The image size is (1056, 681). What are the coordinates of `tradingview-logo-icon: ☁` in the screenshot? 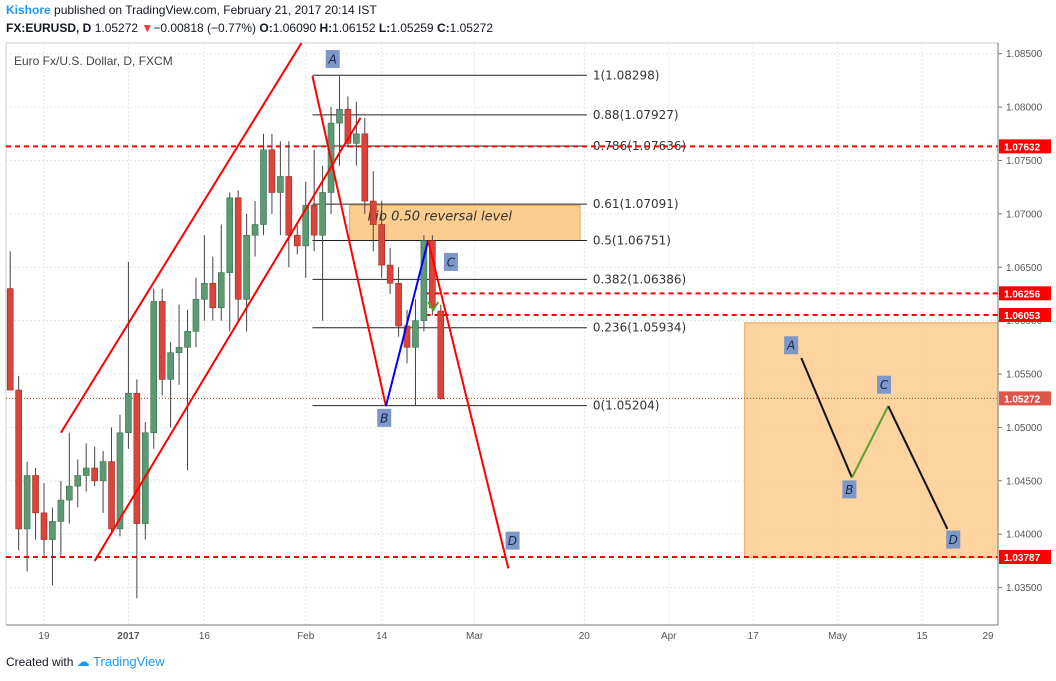 It's located at (83, 661).